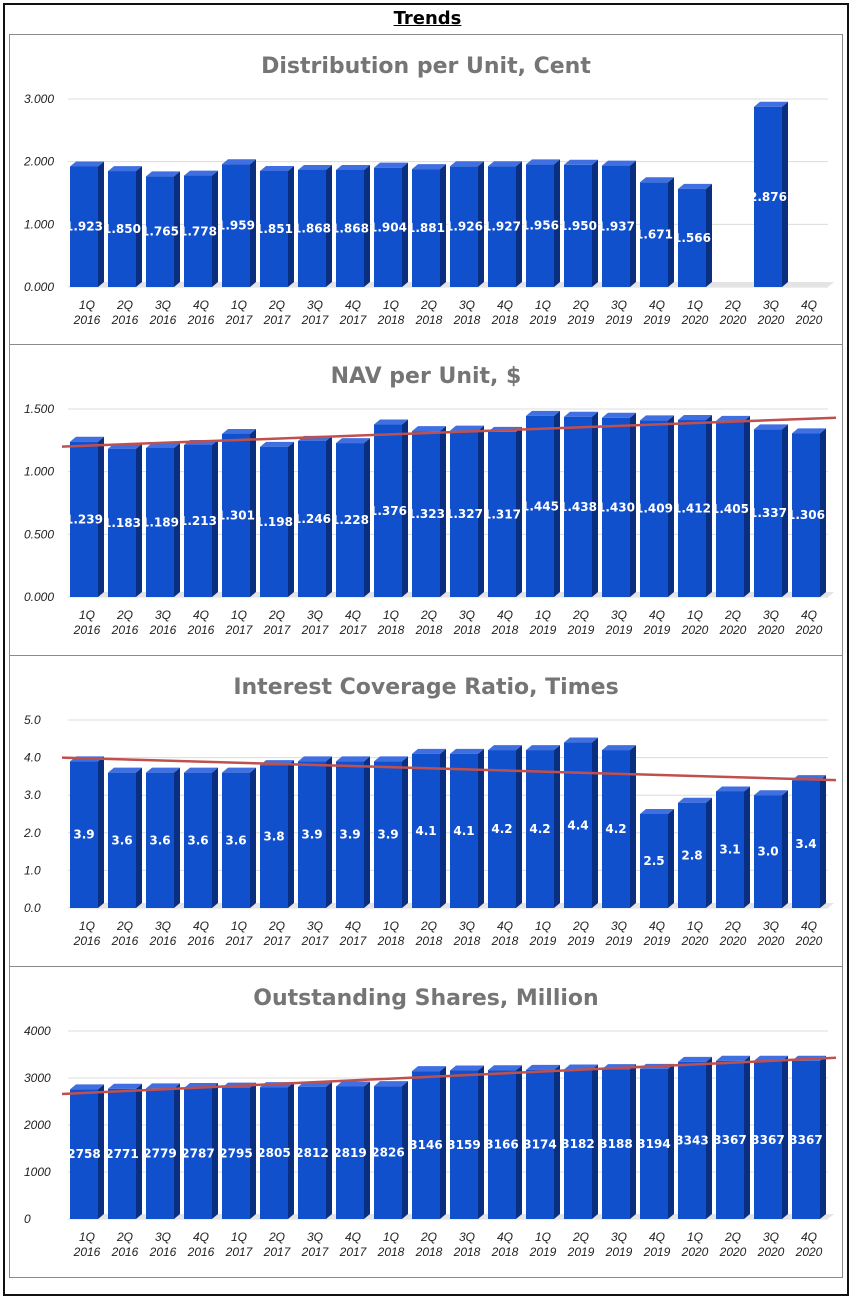 Image resolution: width=855 pixels, height=1302 pixels. What do you see at coordinates (543, 622) in the screenshot?
I see `x-tick-label: 1Q 2019` at bounding box center [543, 622].